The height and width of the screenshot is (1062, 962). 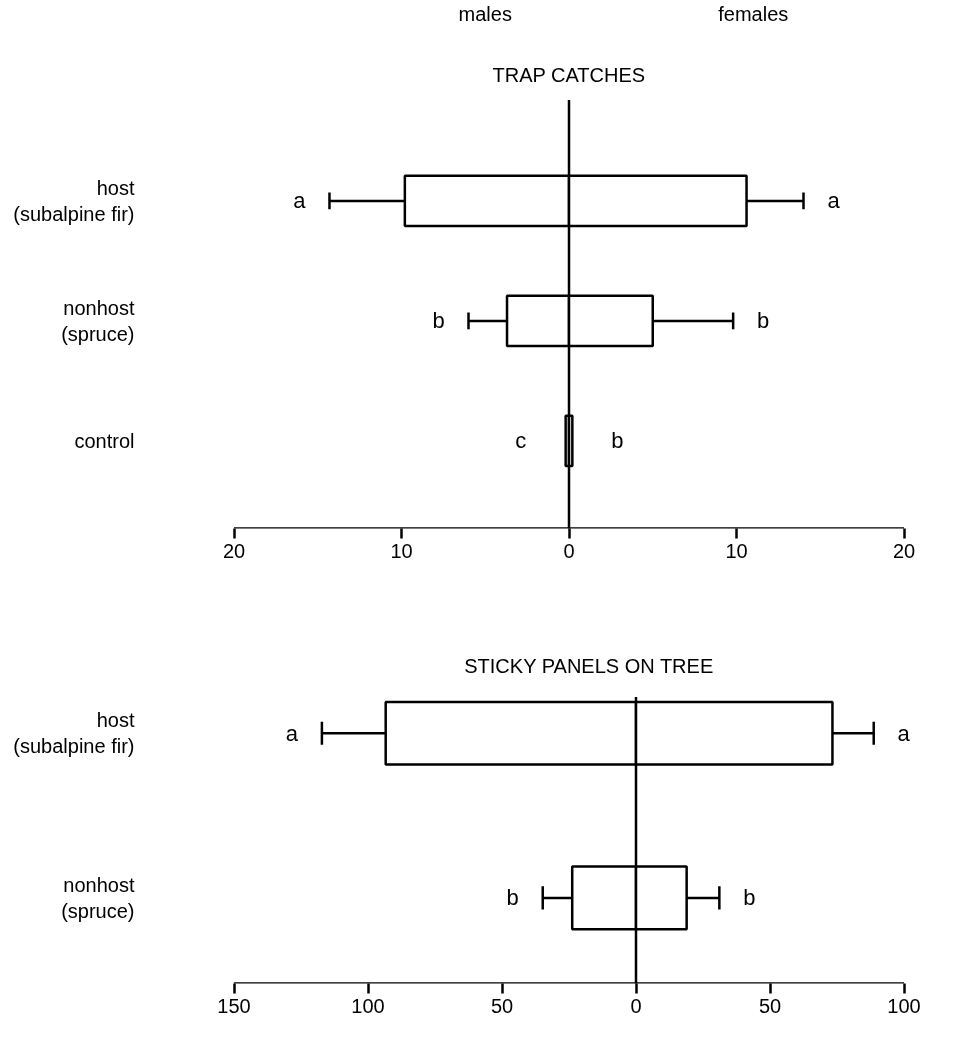 I want to click on x-tick-label: 150, so click(x=234, y=1005).